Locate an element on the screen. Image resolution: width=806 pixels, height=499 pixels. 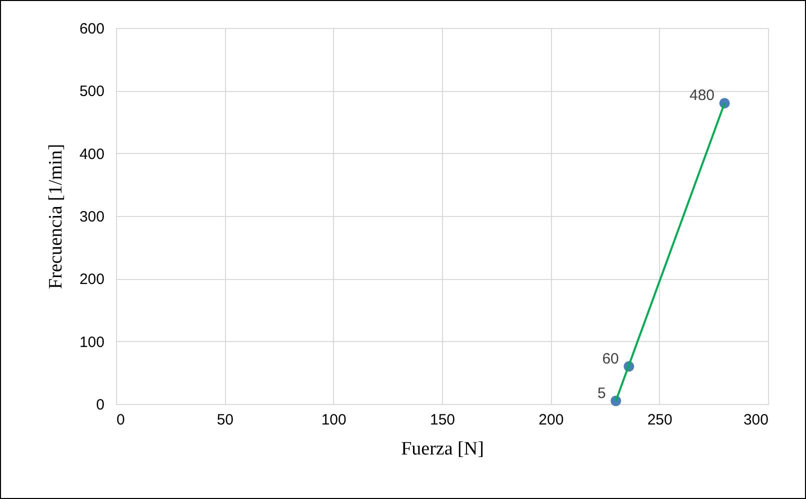
y-tick-label: 200 is located at coordinates (91, 279).